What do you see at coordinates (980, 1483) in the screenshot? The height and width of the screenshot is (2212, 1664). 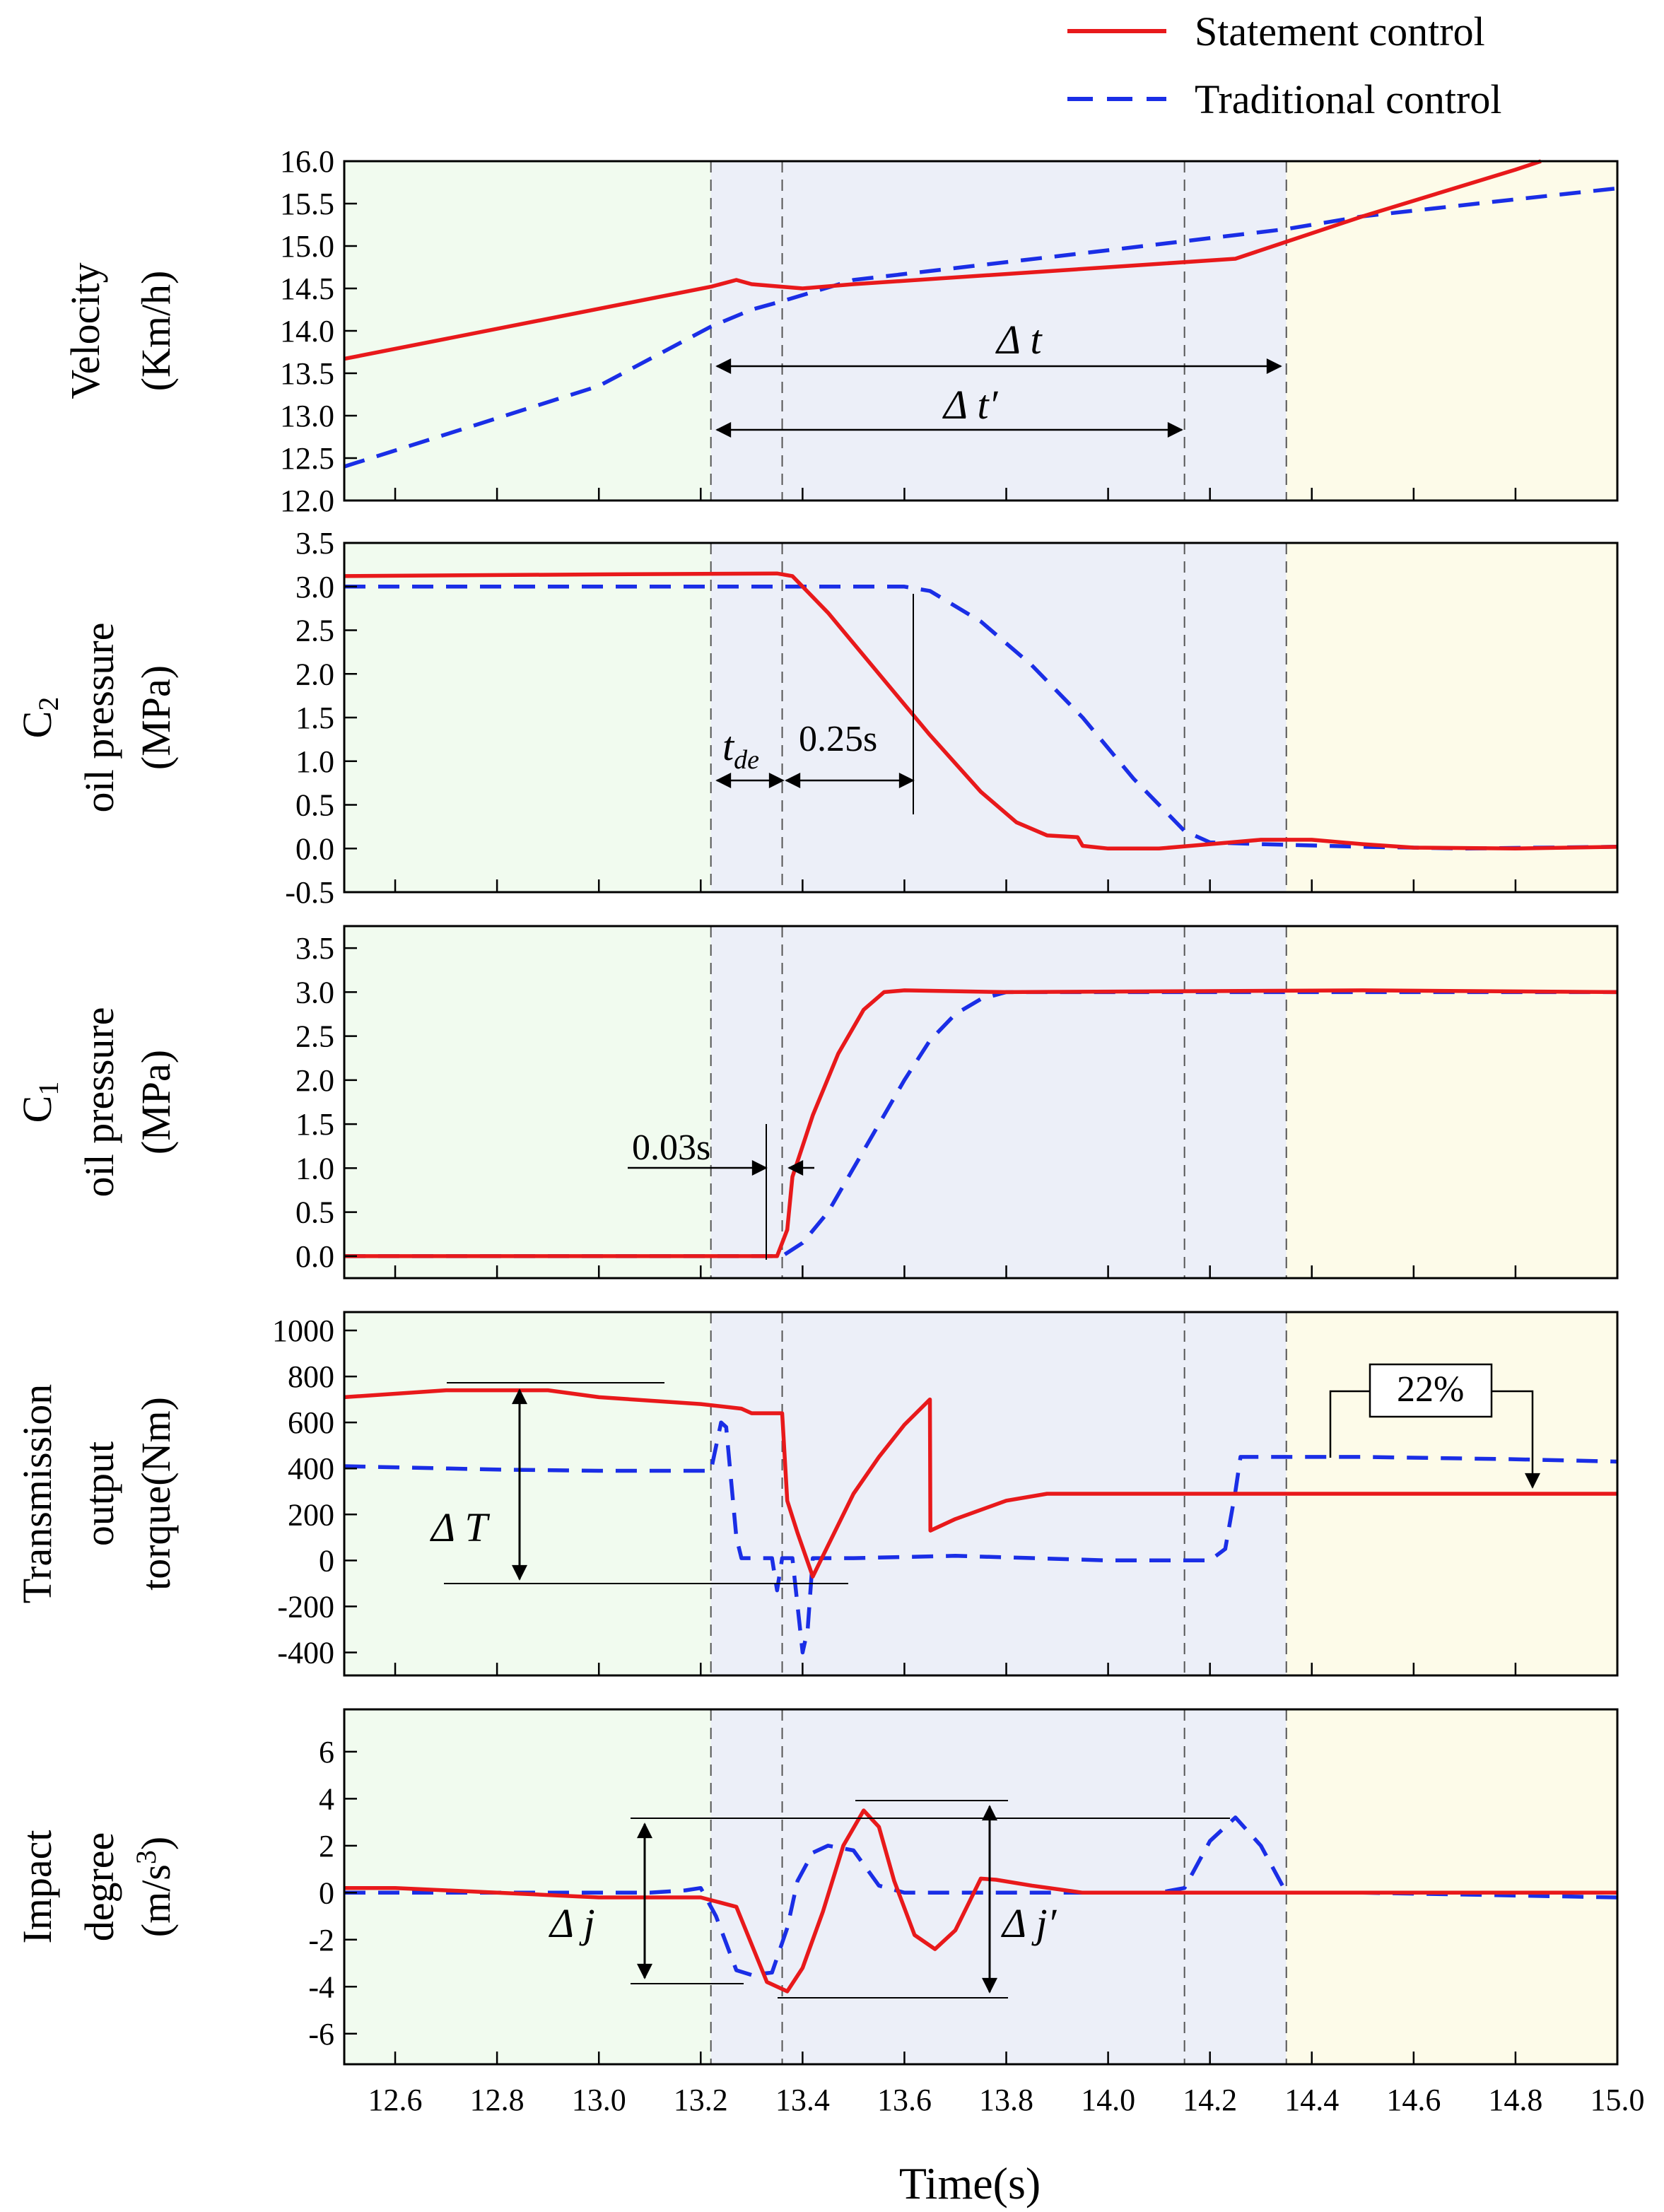 I see `torque-series-statement` at bounding box center [980, 1483].